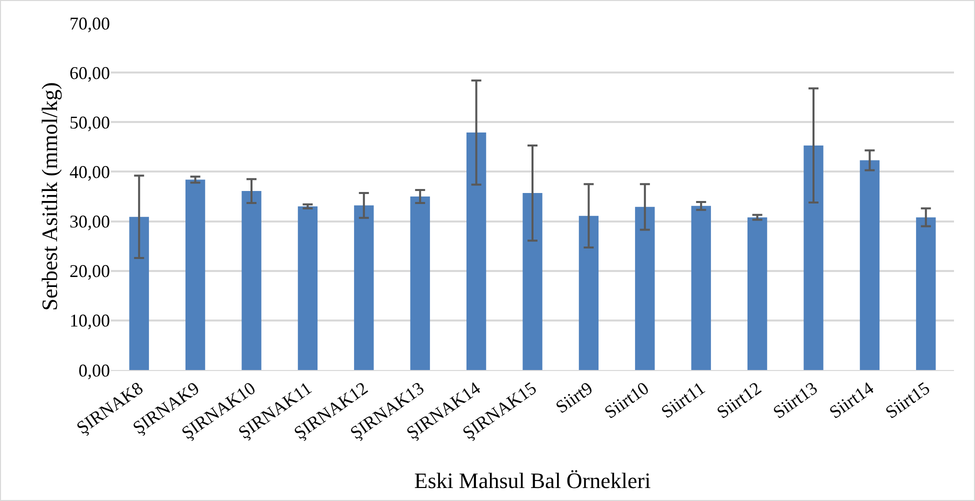 Image resolution: width=975 pixels, height=501 pixels. Describe the element at coordinates (94, 370) in the screenshot. I see `y-tick-label: 0,00` at that location.